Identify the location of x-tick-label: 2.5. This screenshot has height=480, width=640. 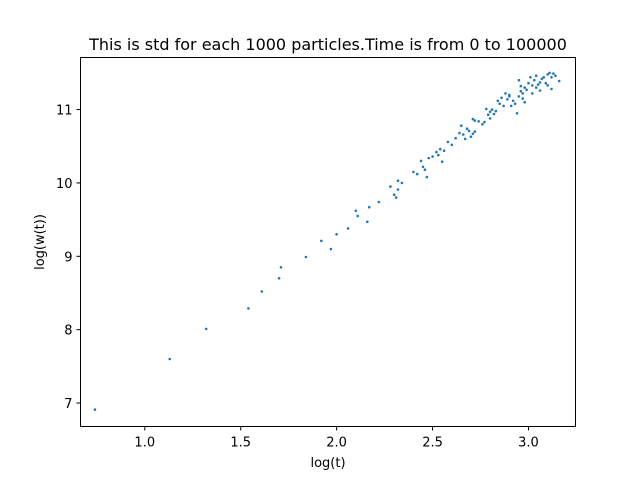
(432, 443).